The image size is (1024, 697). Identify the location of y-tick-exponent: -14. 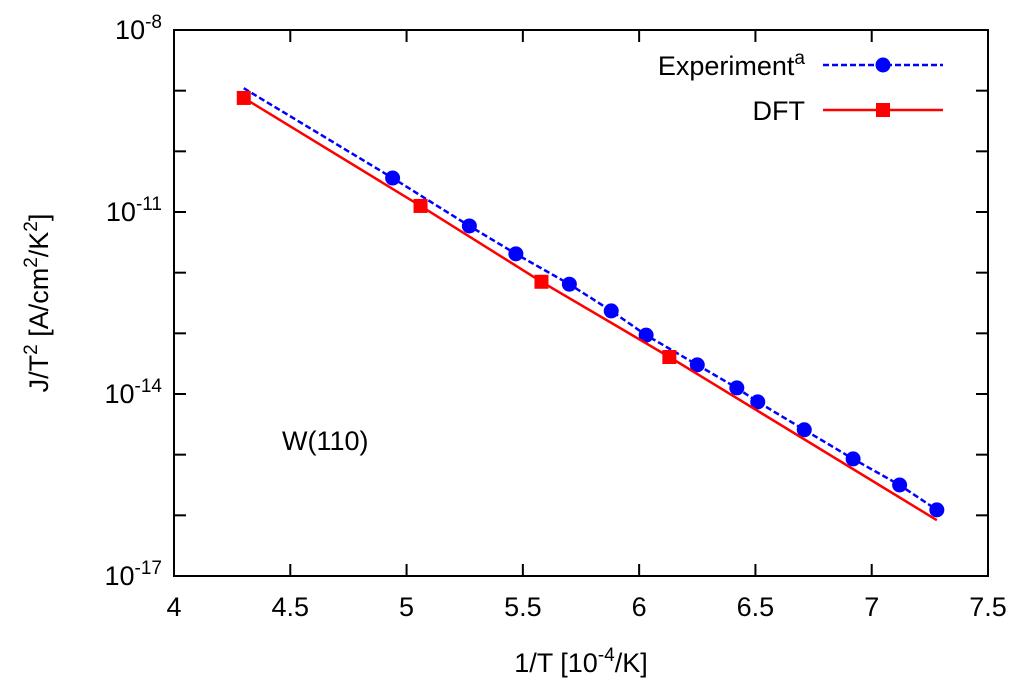
(149, 386).